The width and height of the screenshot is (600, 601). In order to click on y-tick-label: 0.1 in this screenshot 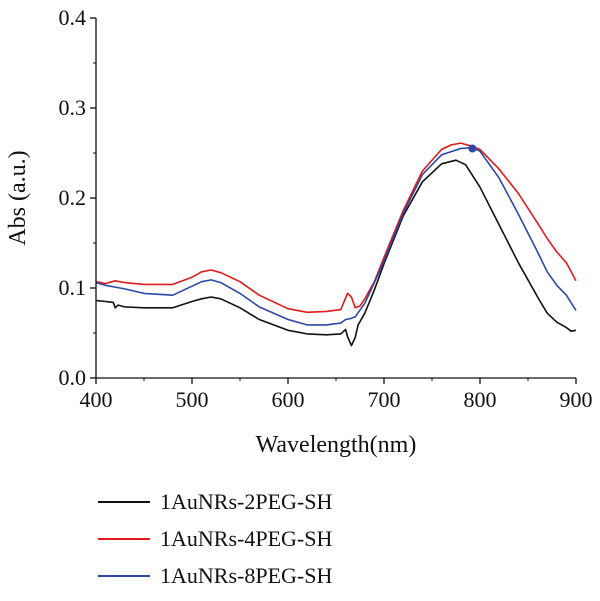, I will do `click(73, 287)`.